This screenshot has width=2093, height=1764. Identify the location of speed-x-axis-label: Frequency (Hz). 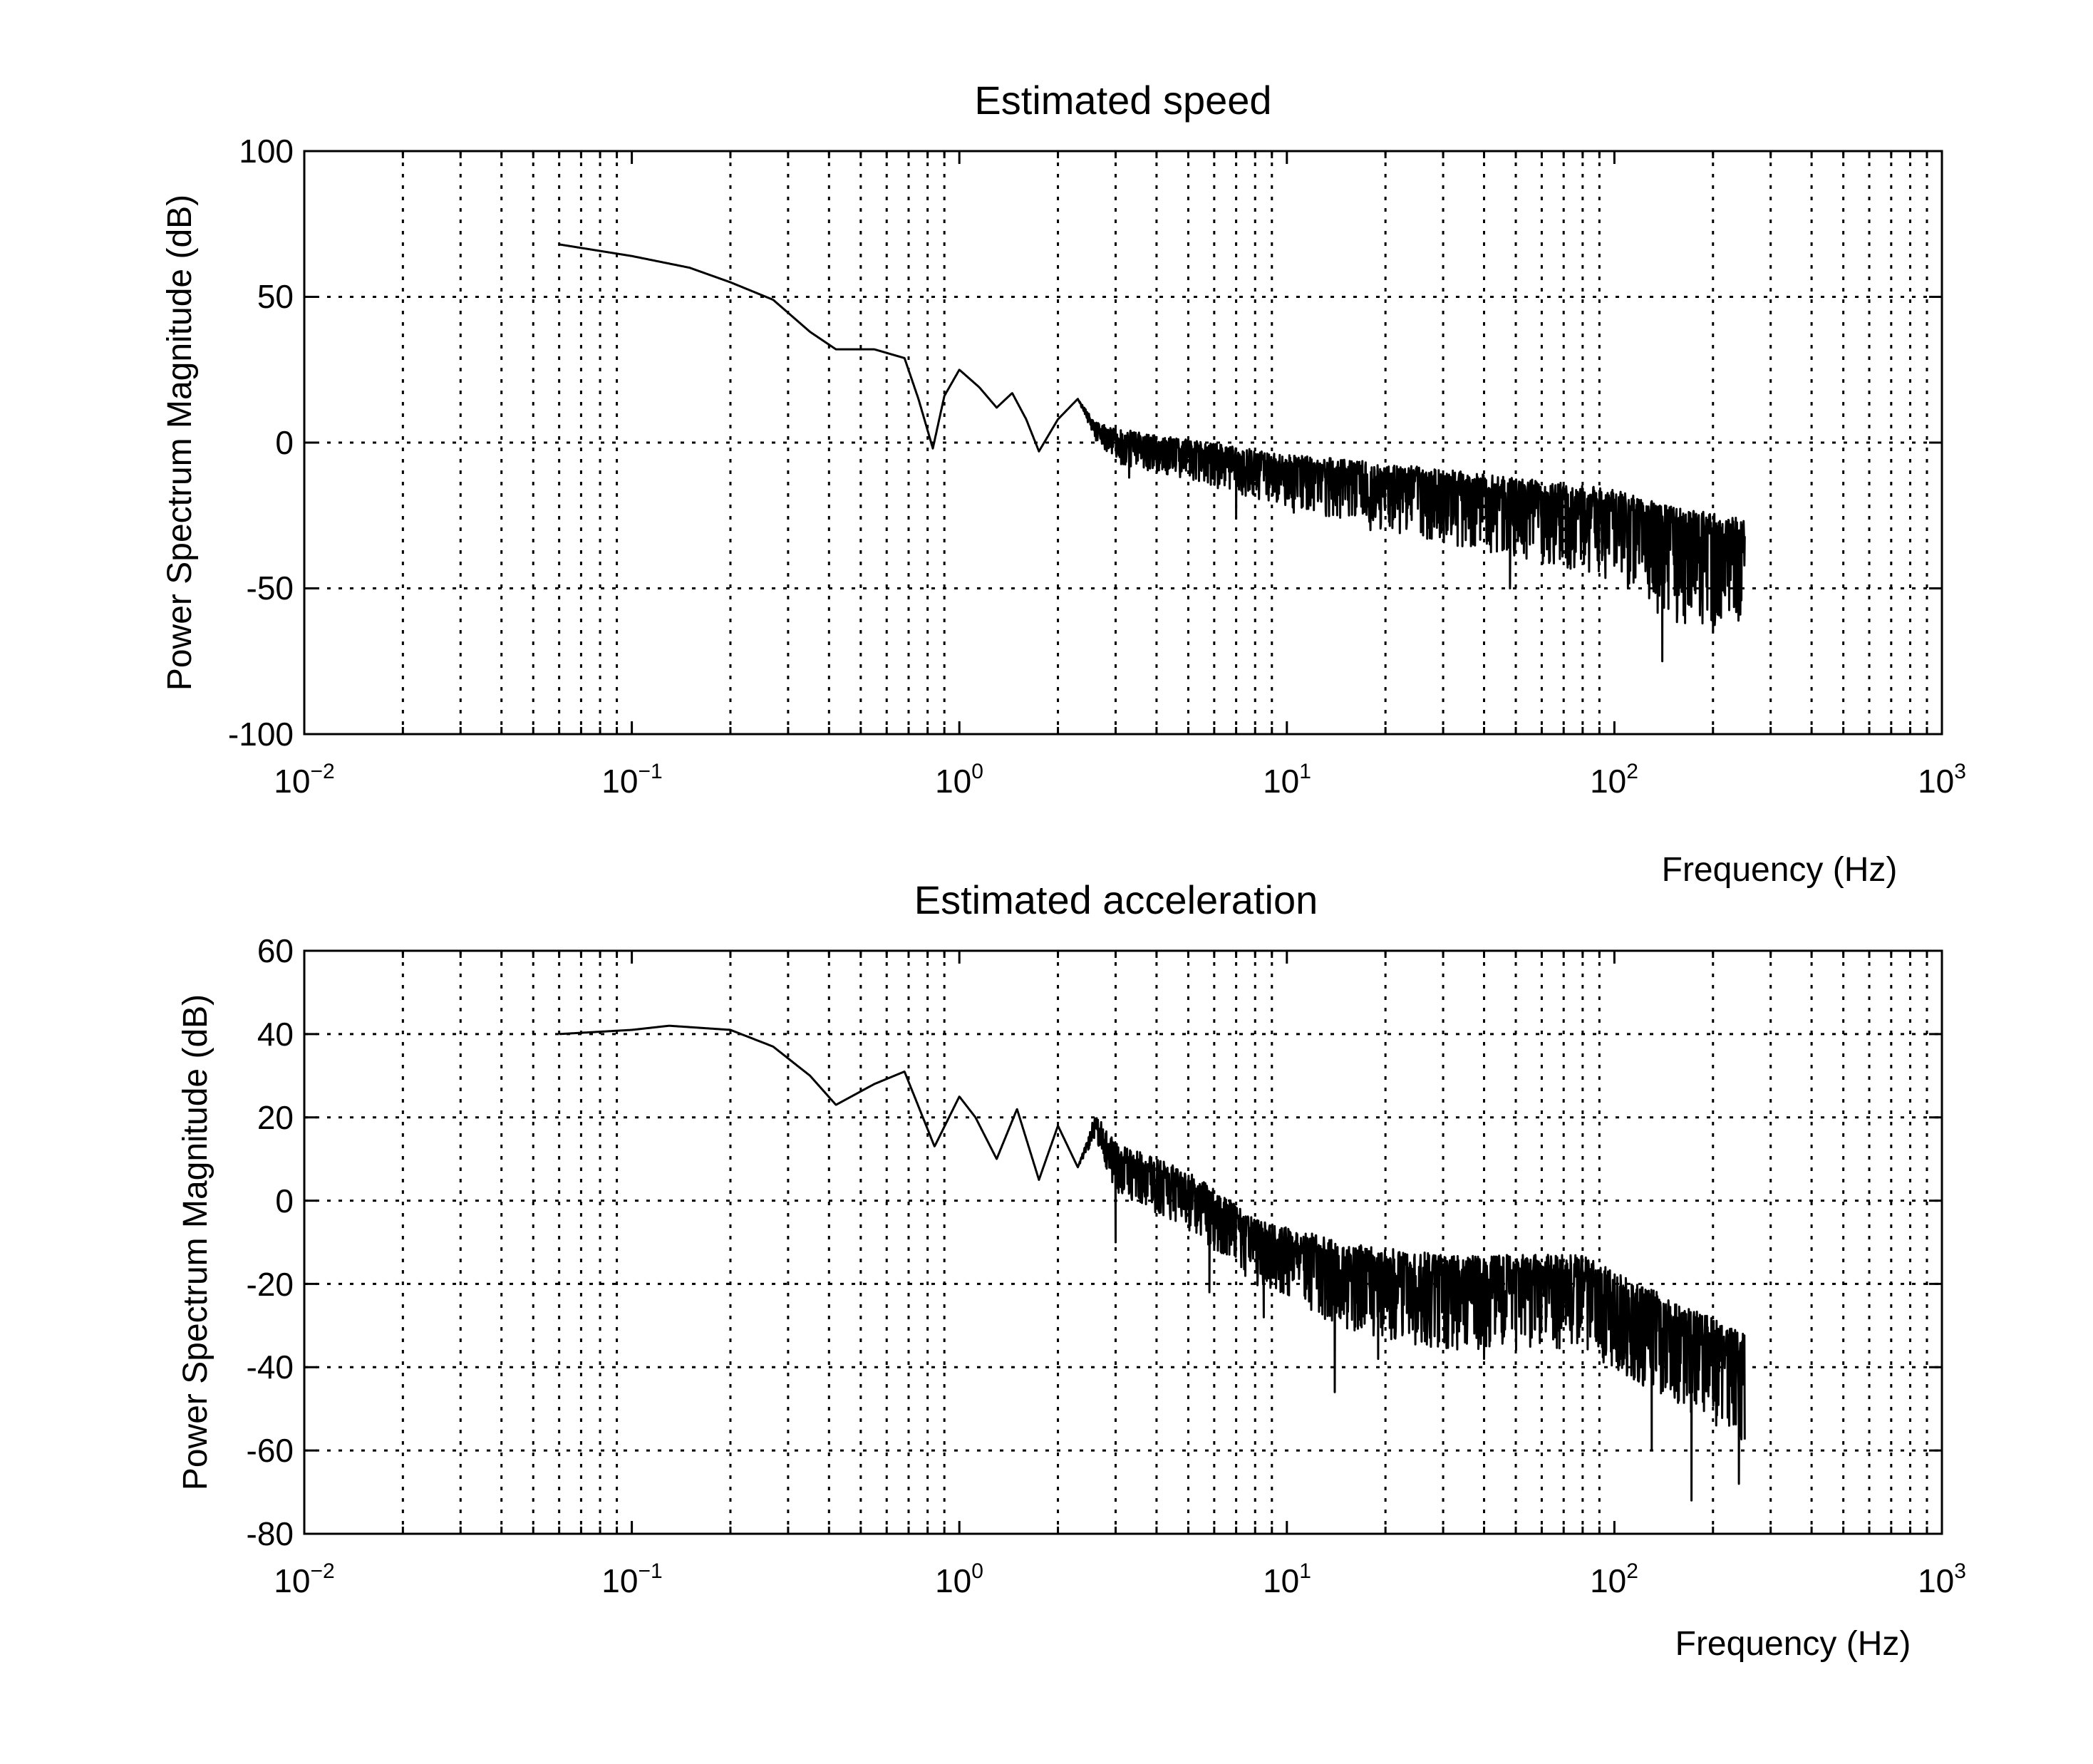
(1780, 870).